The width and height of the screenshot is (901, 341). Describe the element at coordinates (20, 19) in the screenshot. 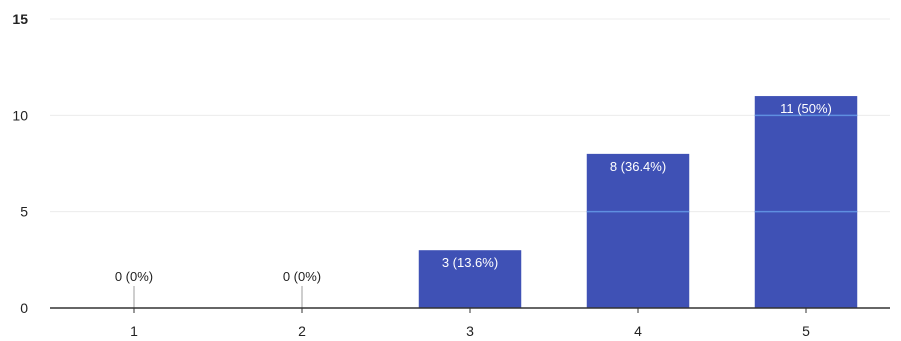

I see `y-tick-label-15: 15` at that location.